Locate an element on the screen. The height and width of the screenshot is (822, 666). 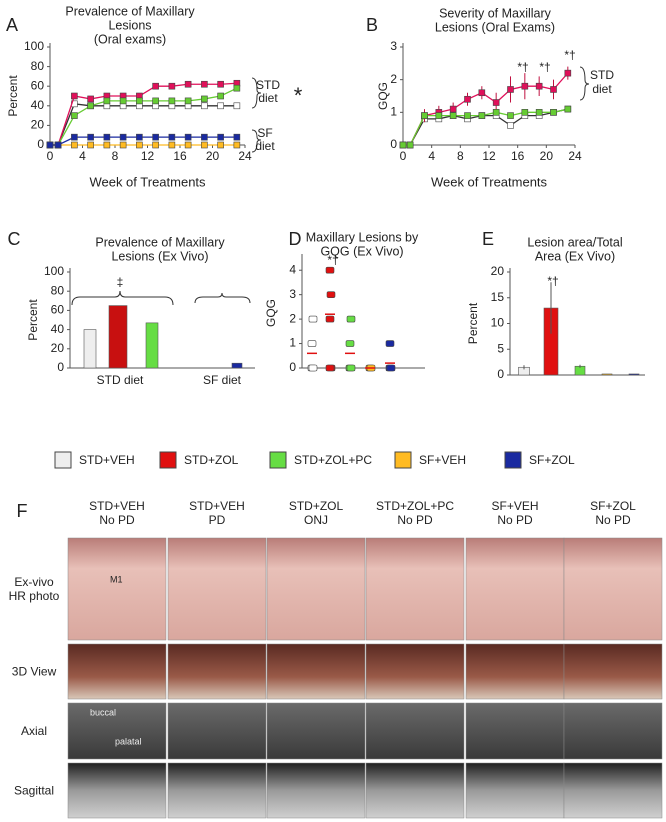
column-header: STD+ZOL is located at coordinates (316, 506).